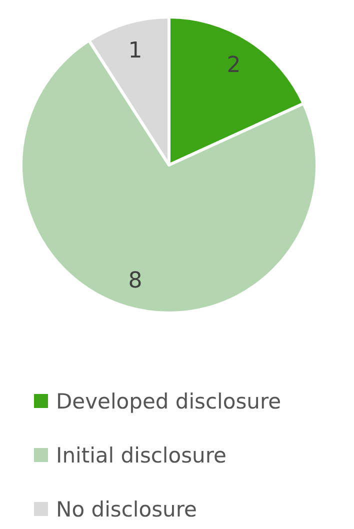 The image size is (354, 529). Describe the element at coordinates (169, 401) in the screenshot. I see `legend-label: Developed disclosure` at that location.